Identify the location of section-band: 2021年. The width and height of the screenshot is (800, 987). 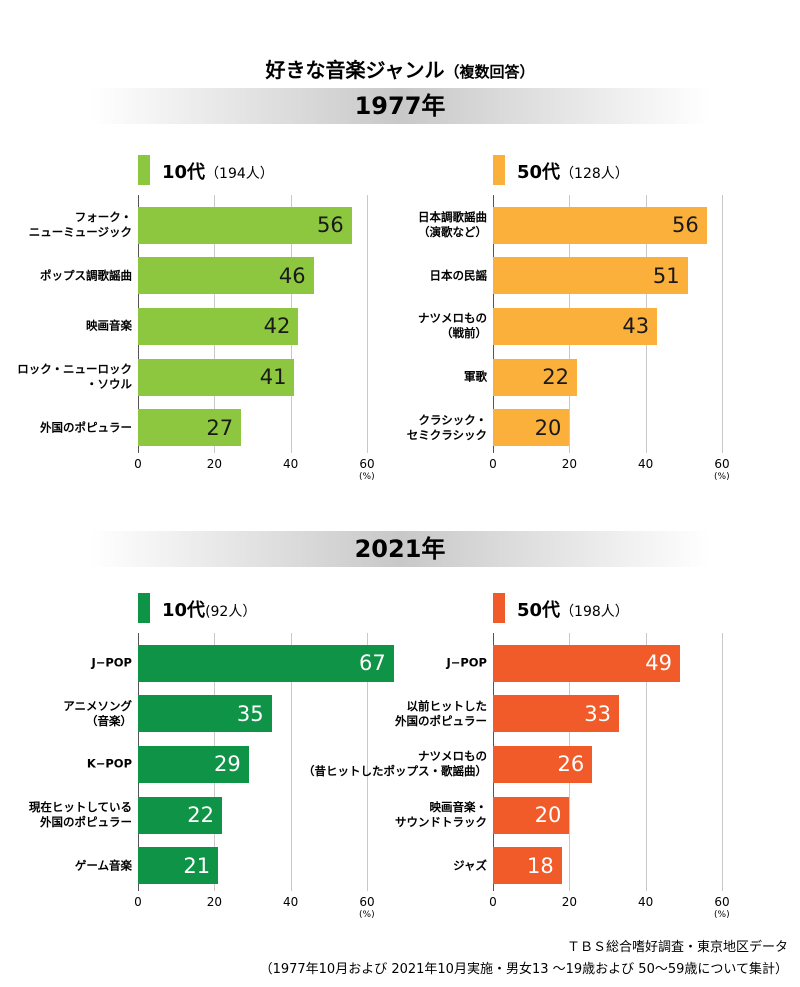
(400, 549).